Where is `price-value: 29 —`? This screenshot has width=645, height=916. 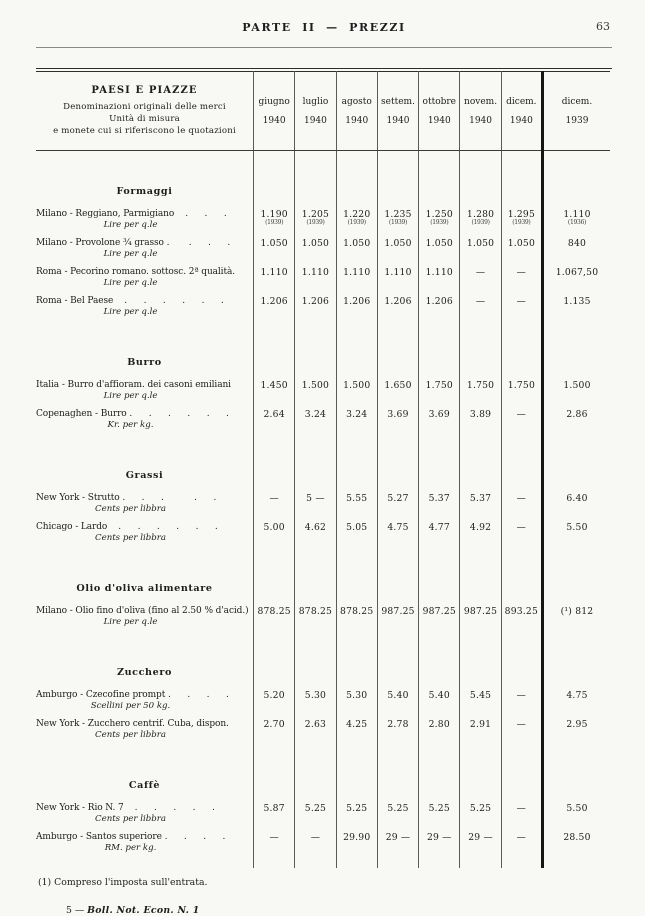 price-value: 29 — is located at coordinates (480, 837).